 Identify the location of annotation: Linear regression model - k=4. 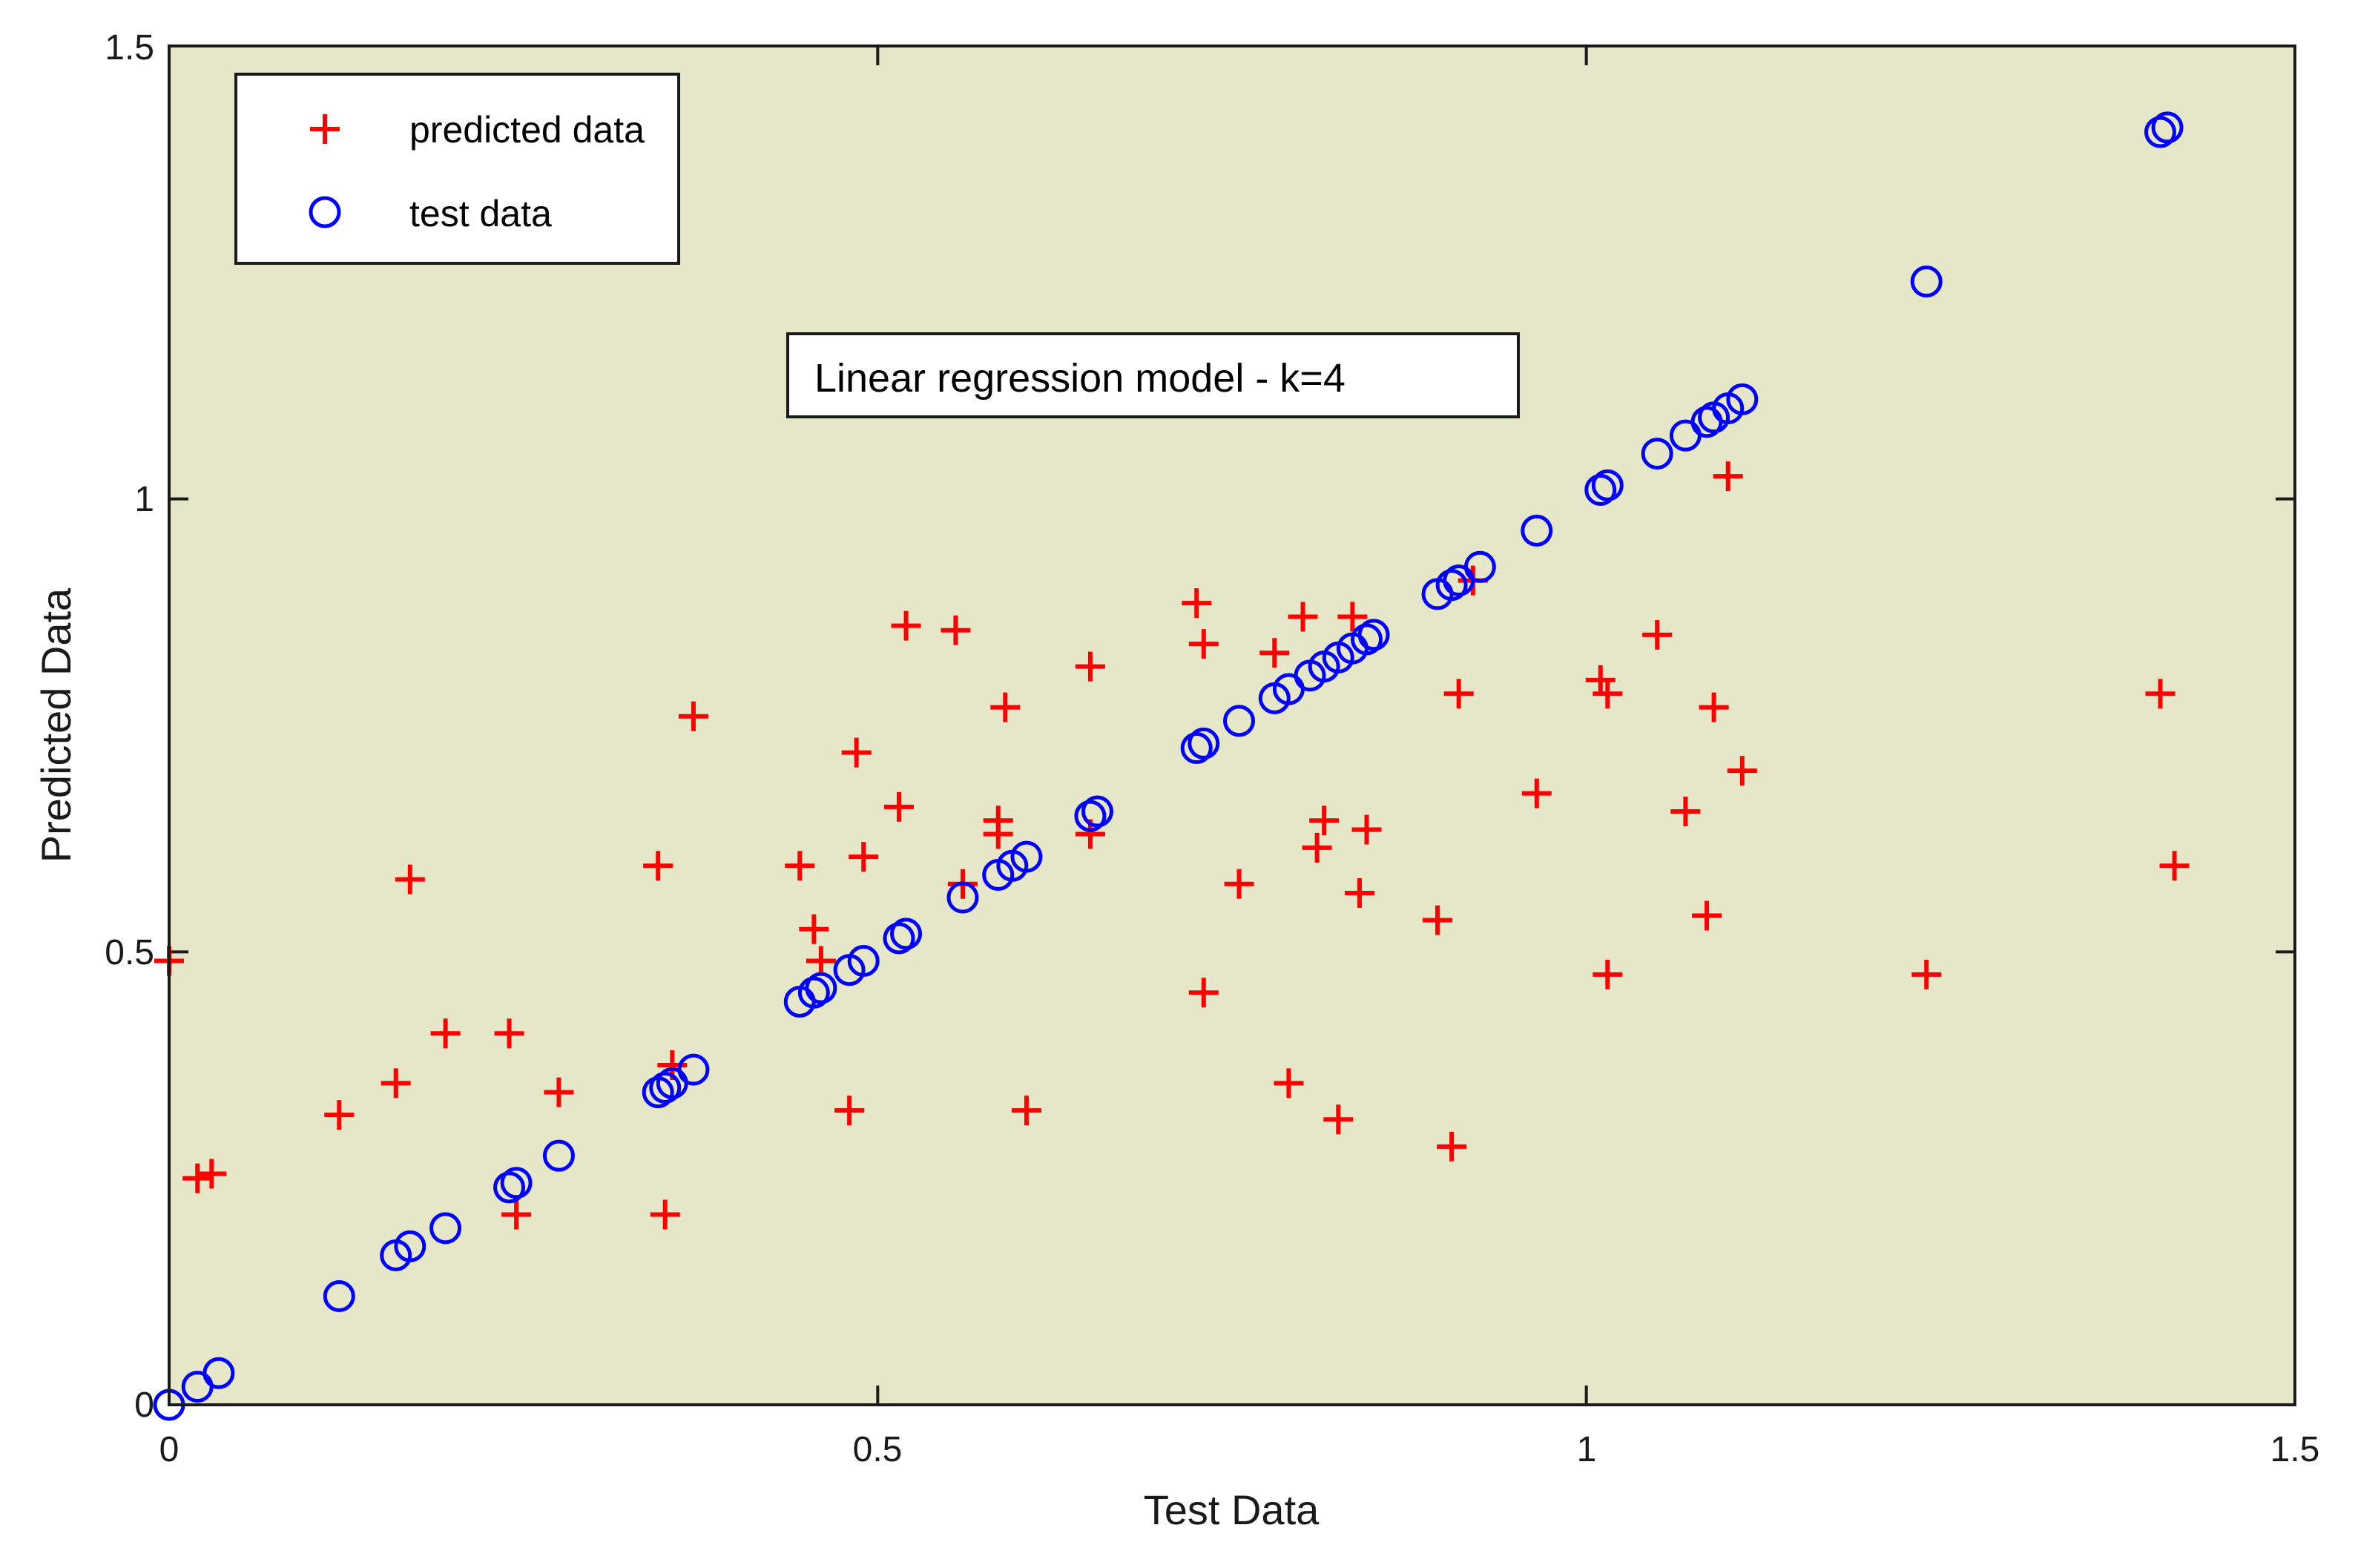
(1153, 375).